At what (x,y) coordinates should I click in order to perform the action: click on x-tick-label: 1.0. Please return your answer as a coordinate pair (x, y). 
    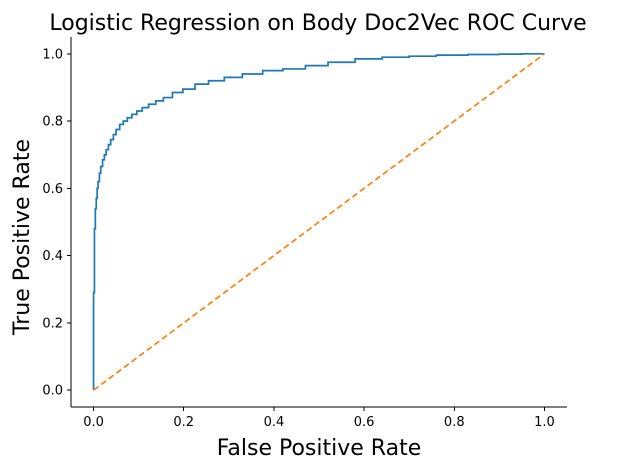
    Looking at the image, I should click on (544, 422).